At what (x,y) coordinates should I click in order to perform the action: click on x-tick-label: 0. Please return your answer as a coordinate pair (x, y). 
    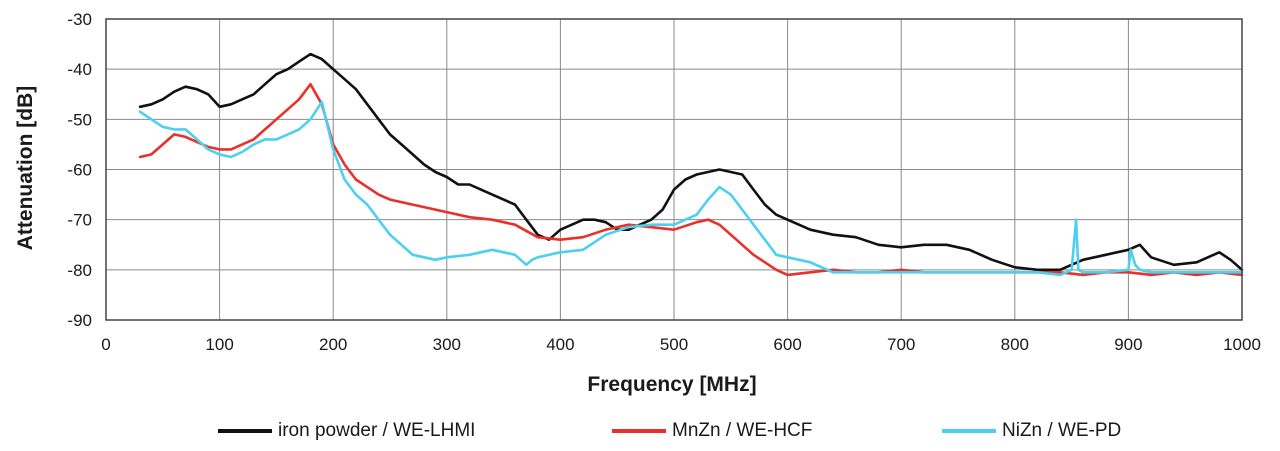
    Looking at the image, I should click on (105, 344).